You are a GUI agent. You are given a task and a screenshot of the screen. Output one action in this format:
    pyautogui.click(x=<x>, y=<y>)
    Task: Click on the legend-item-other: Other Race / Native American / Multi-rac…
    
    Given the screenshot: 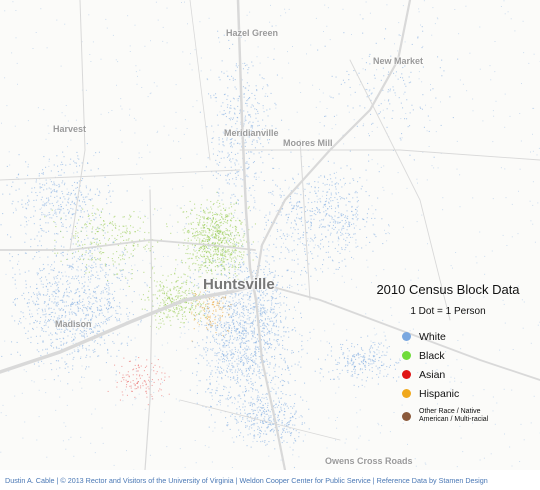 What is the action you would take?
    pyautogui.click(x=452, y=416)
    